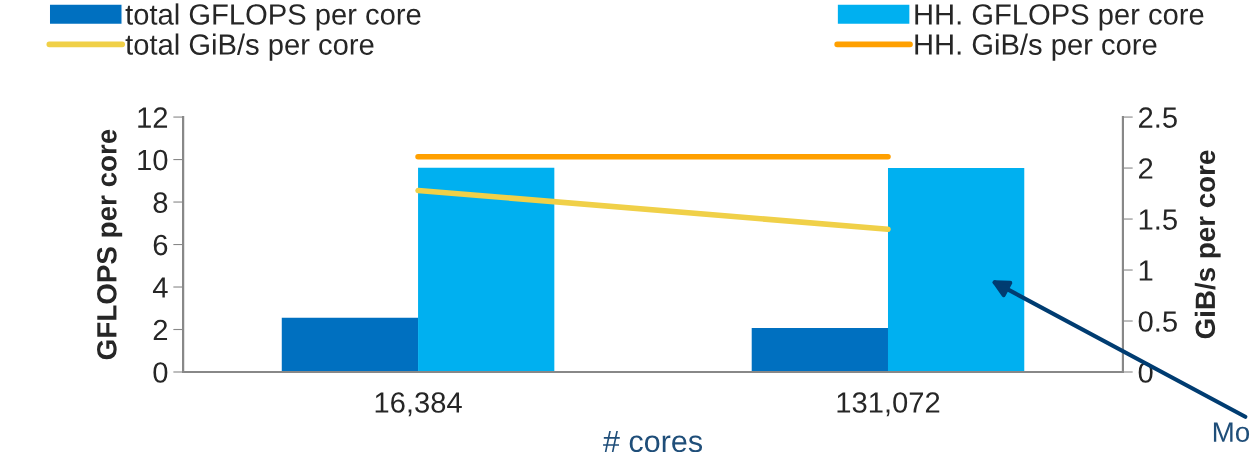 The height and width of the screenshot is (452, 1254). What do you see at coordinates (1158, 117) in the screenshot?
I see `y2-tick-label: 2.5` at bounding box center [1158, 117].